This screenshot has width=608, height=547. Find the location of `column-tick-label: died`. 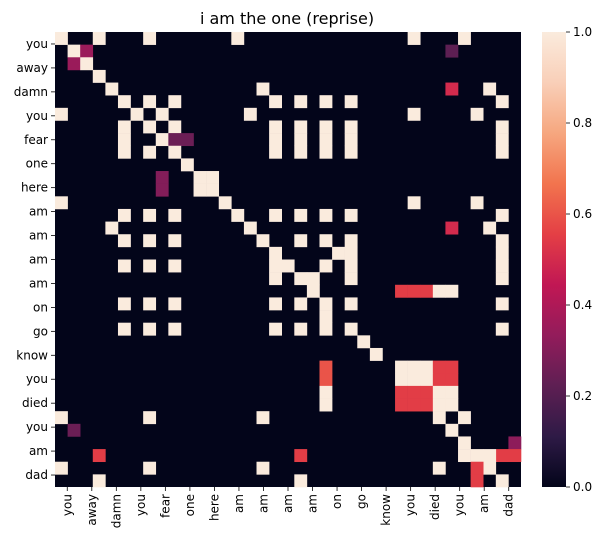

column-tick-label: died is located at coordinates (435, 507).